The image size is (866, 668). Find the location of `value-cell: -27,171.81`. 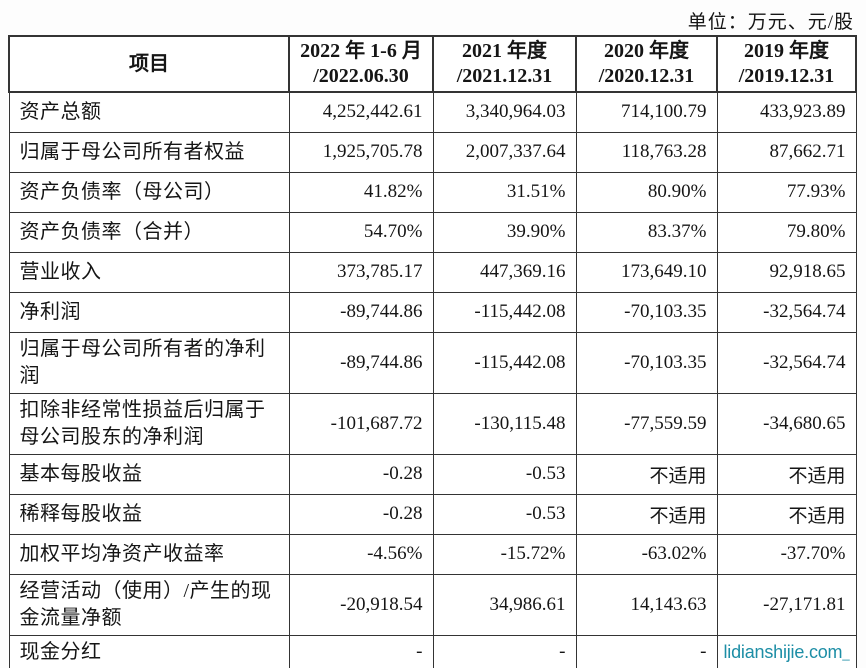

value-cell: -27,171.81 is located at coordinates (786, 604).